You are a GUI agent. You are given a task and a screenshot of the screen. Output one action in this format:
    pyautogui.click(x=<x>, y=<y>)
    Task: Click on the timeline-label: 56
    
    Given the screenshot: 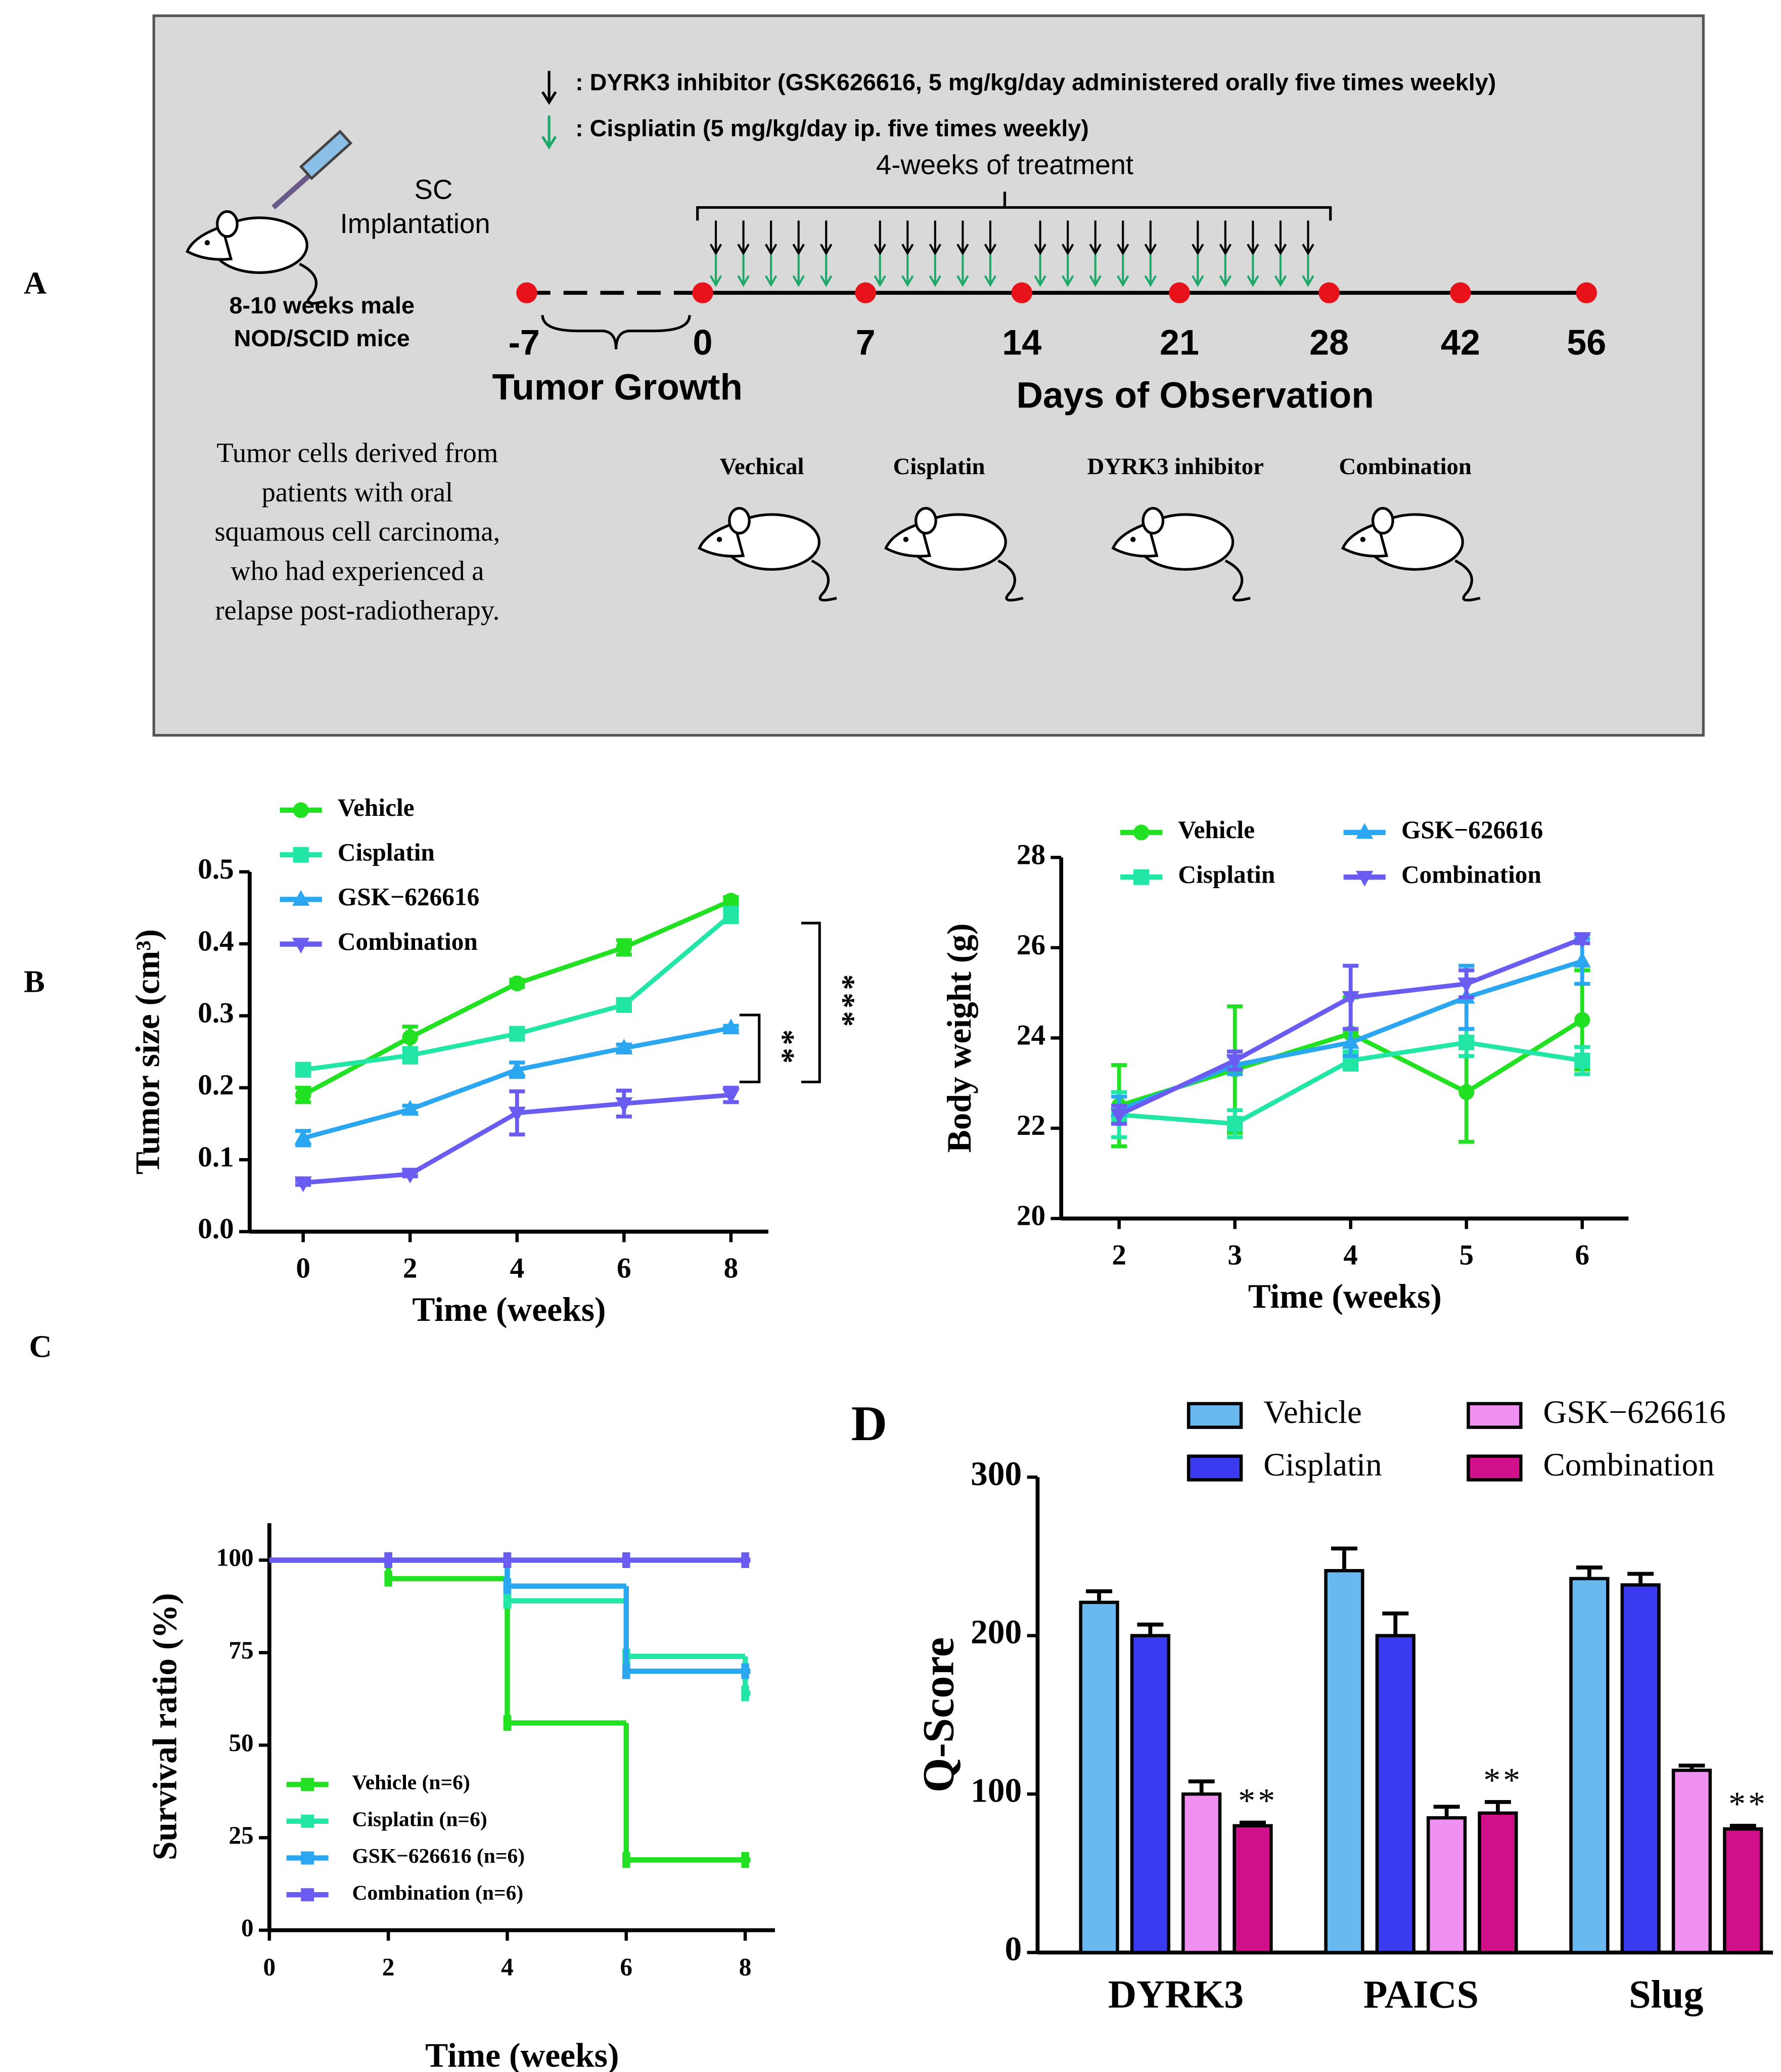 What is the action you would take?
    pyautogui.click(x=1587, y=342)
    